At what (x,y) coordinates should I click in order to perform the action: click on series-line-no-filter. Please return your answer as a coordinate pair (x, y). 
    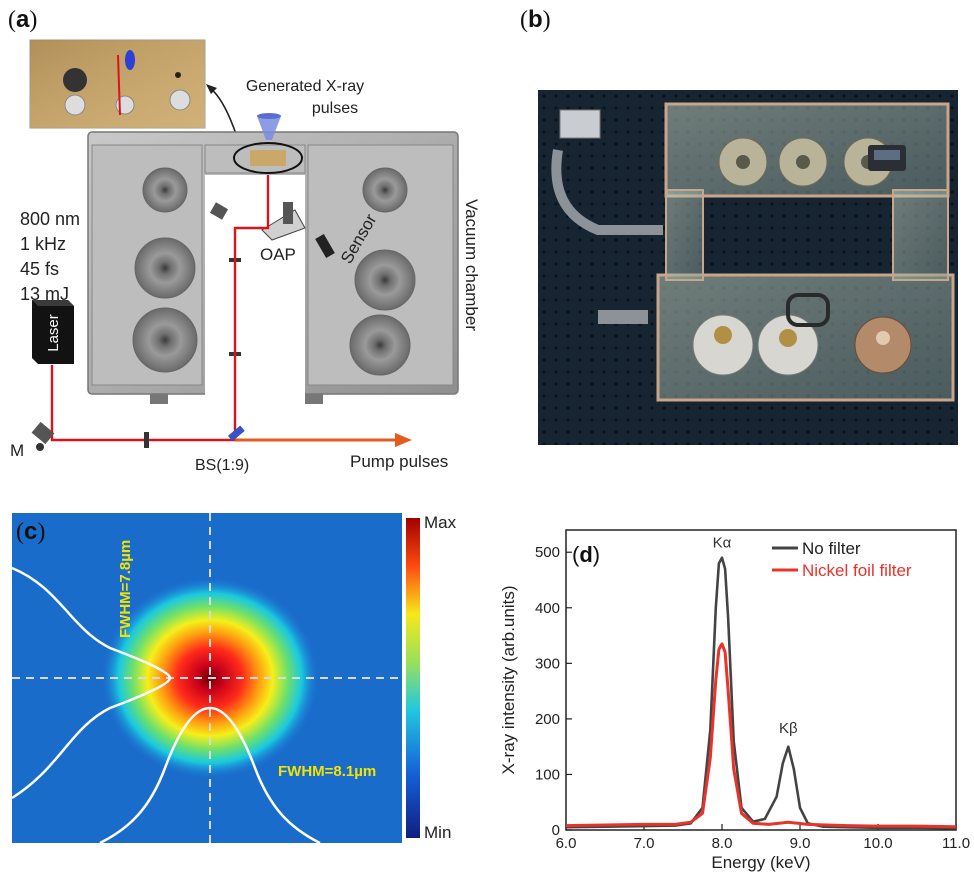
    Looking at the image, I should click on (761, 693).